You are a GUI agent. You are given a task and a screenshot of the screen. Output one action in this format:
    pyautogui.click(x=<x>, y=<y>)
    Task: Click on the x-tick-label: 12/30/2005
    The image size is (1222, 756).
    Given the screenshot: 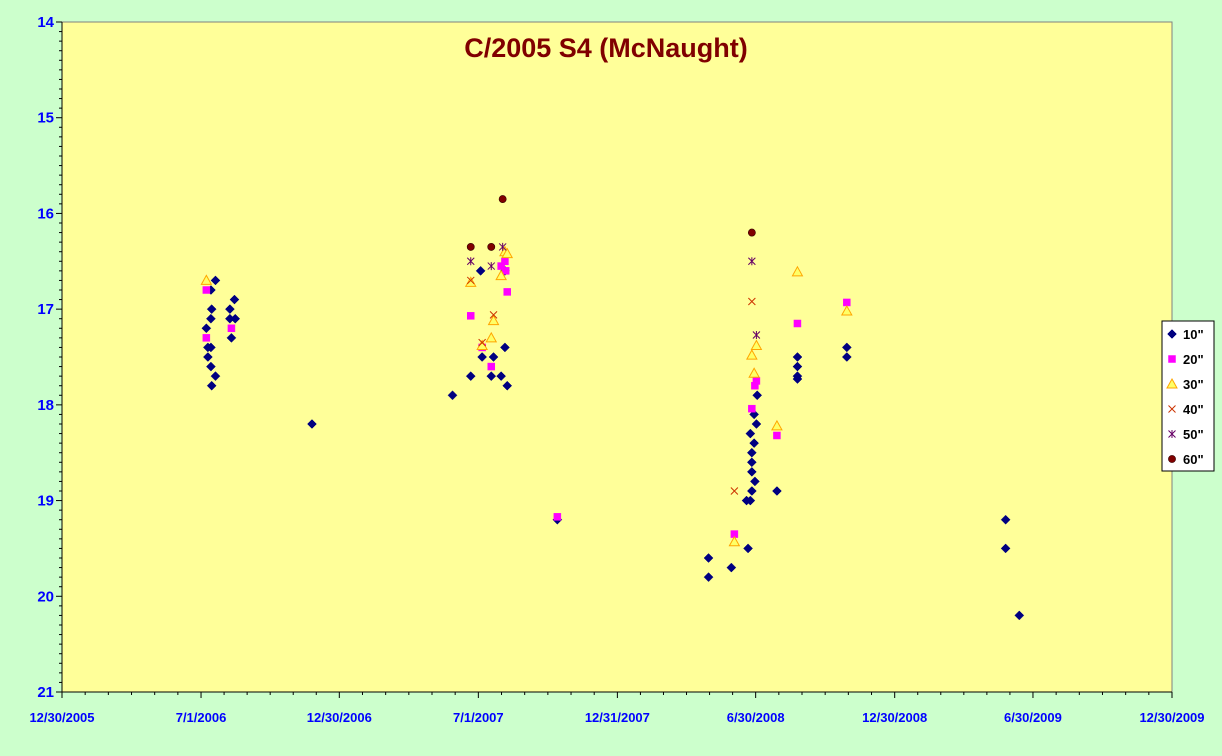 What is the action you would take?
    pyautogui.click(x=61, y=717)
    